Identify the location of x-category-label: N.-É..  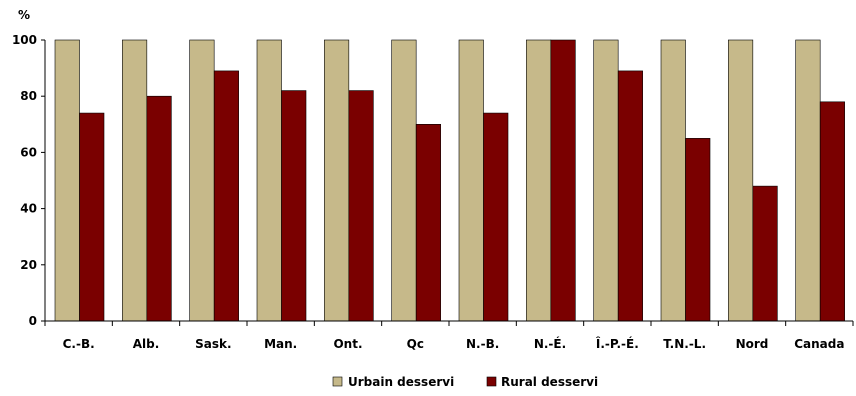
(550, 343).